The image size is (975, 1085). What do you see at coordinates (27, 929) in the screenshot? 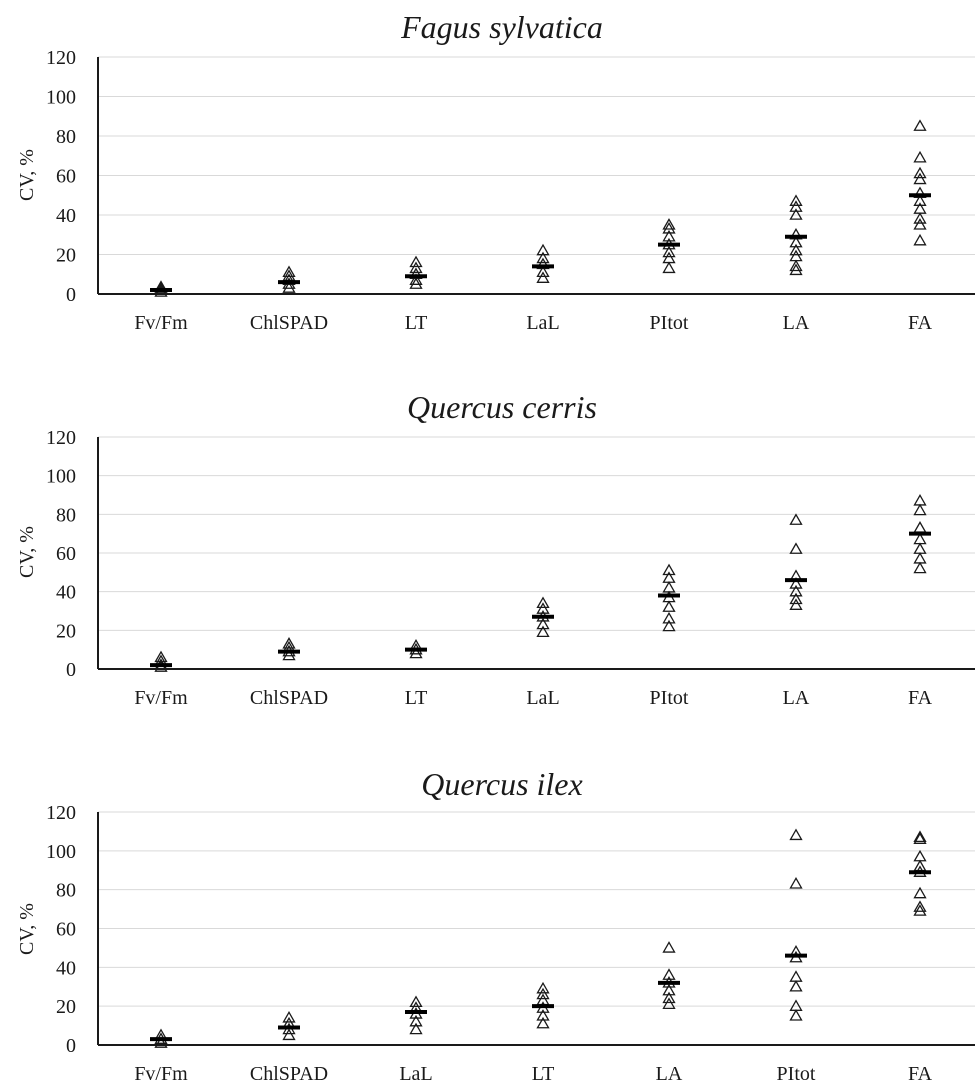
I see `y-axis-title: CV, %` at bounding box center [27, 929].